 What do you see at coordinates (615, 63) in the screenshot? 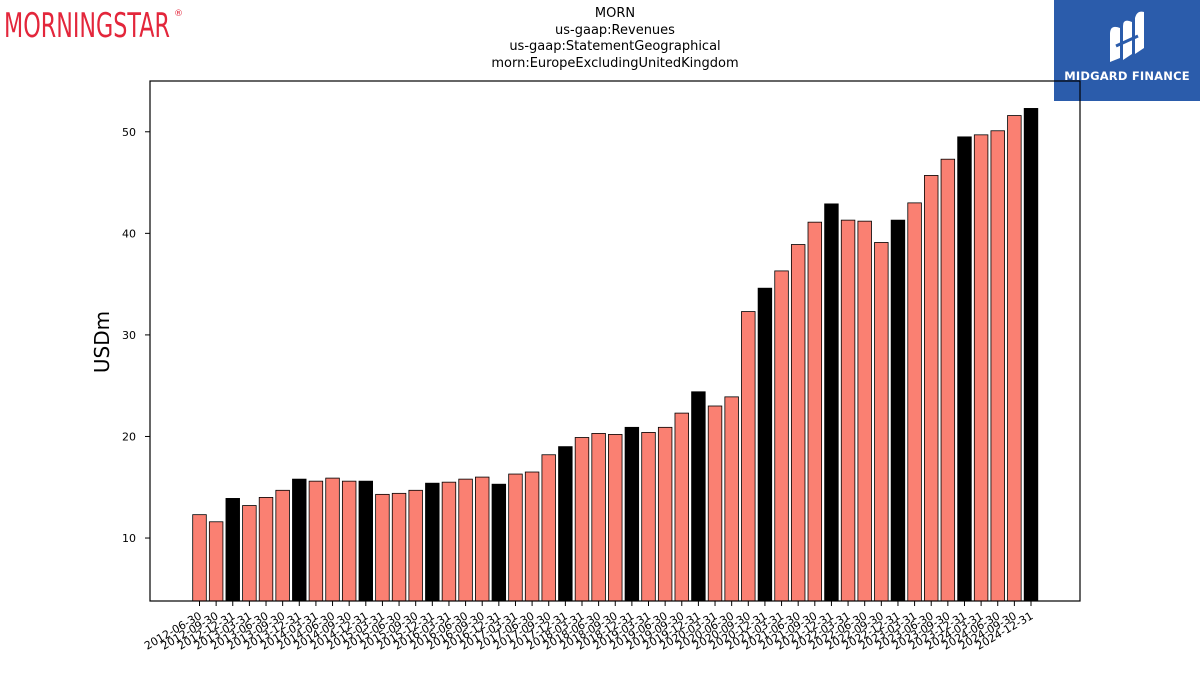
I see `title-line-4: morn:EuropeExcludingUnitedKingdom` at bounding box center [615, 63].